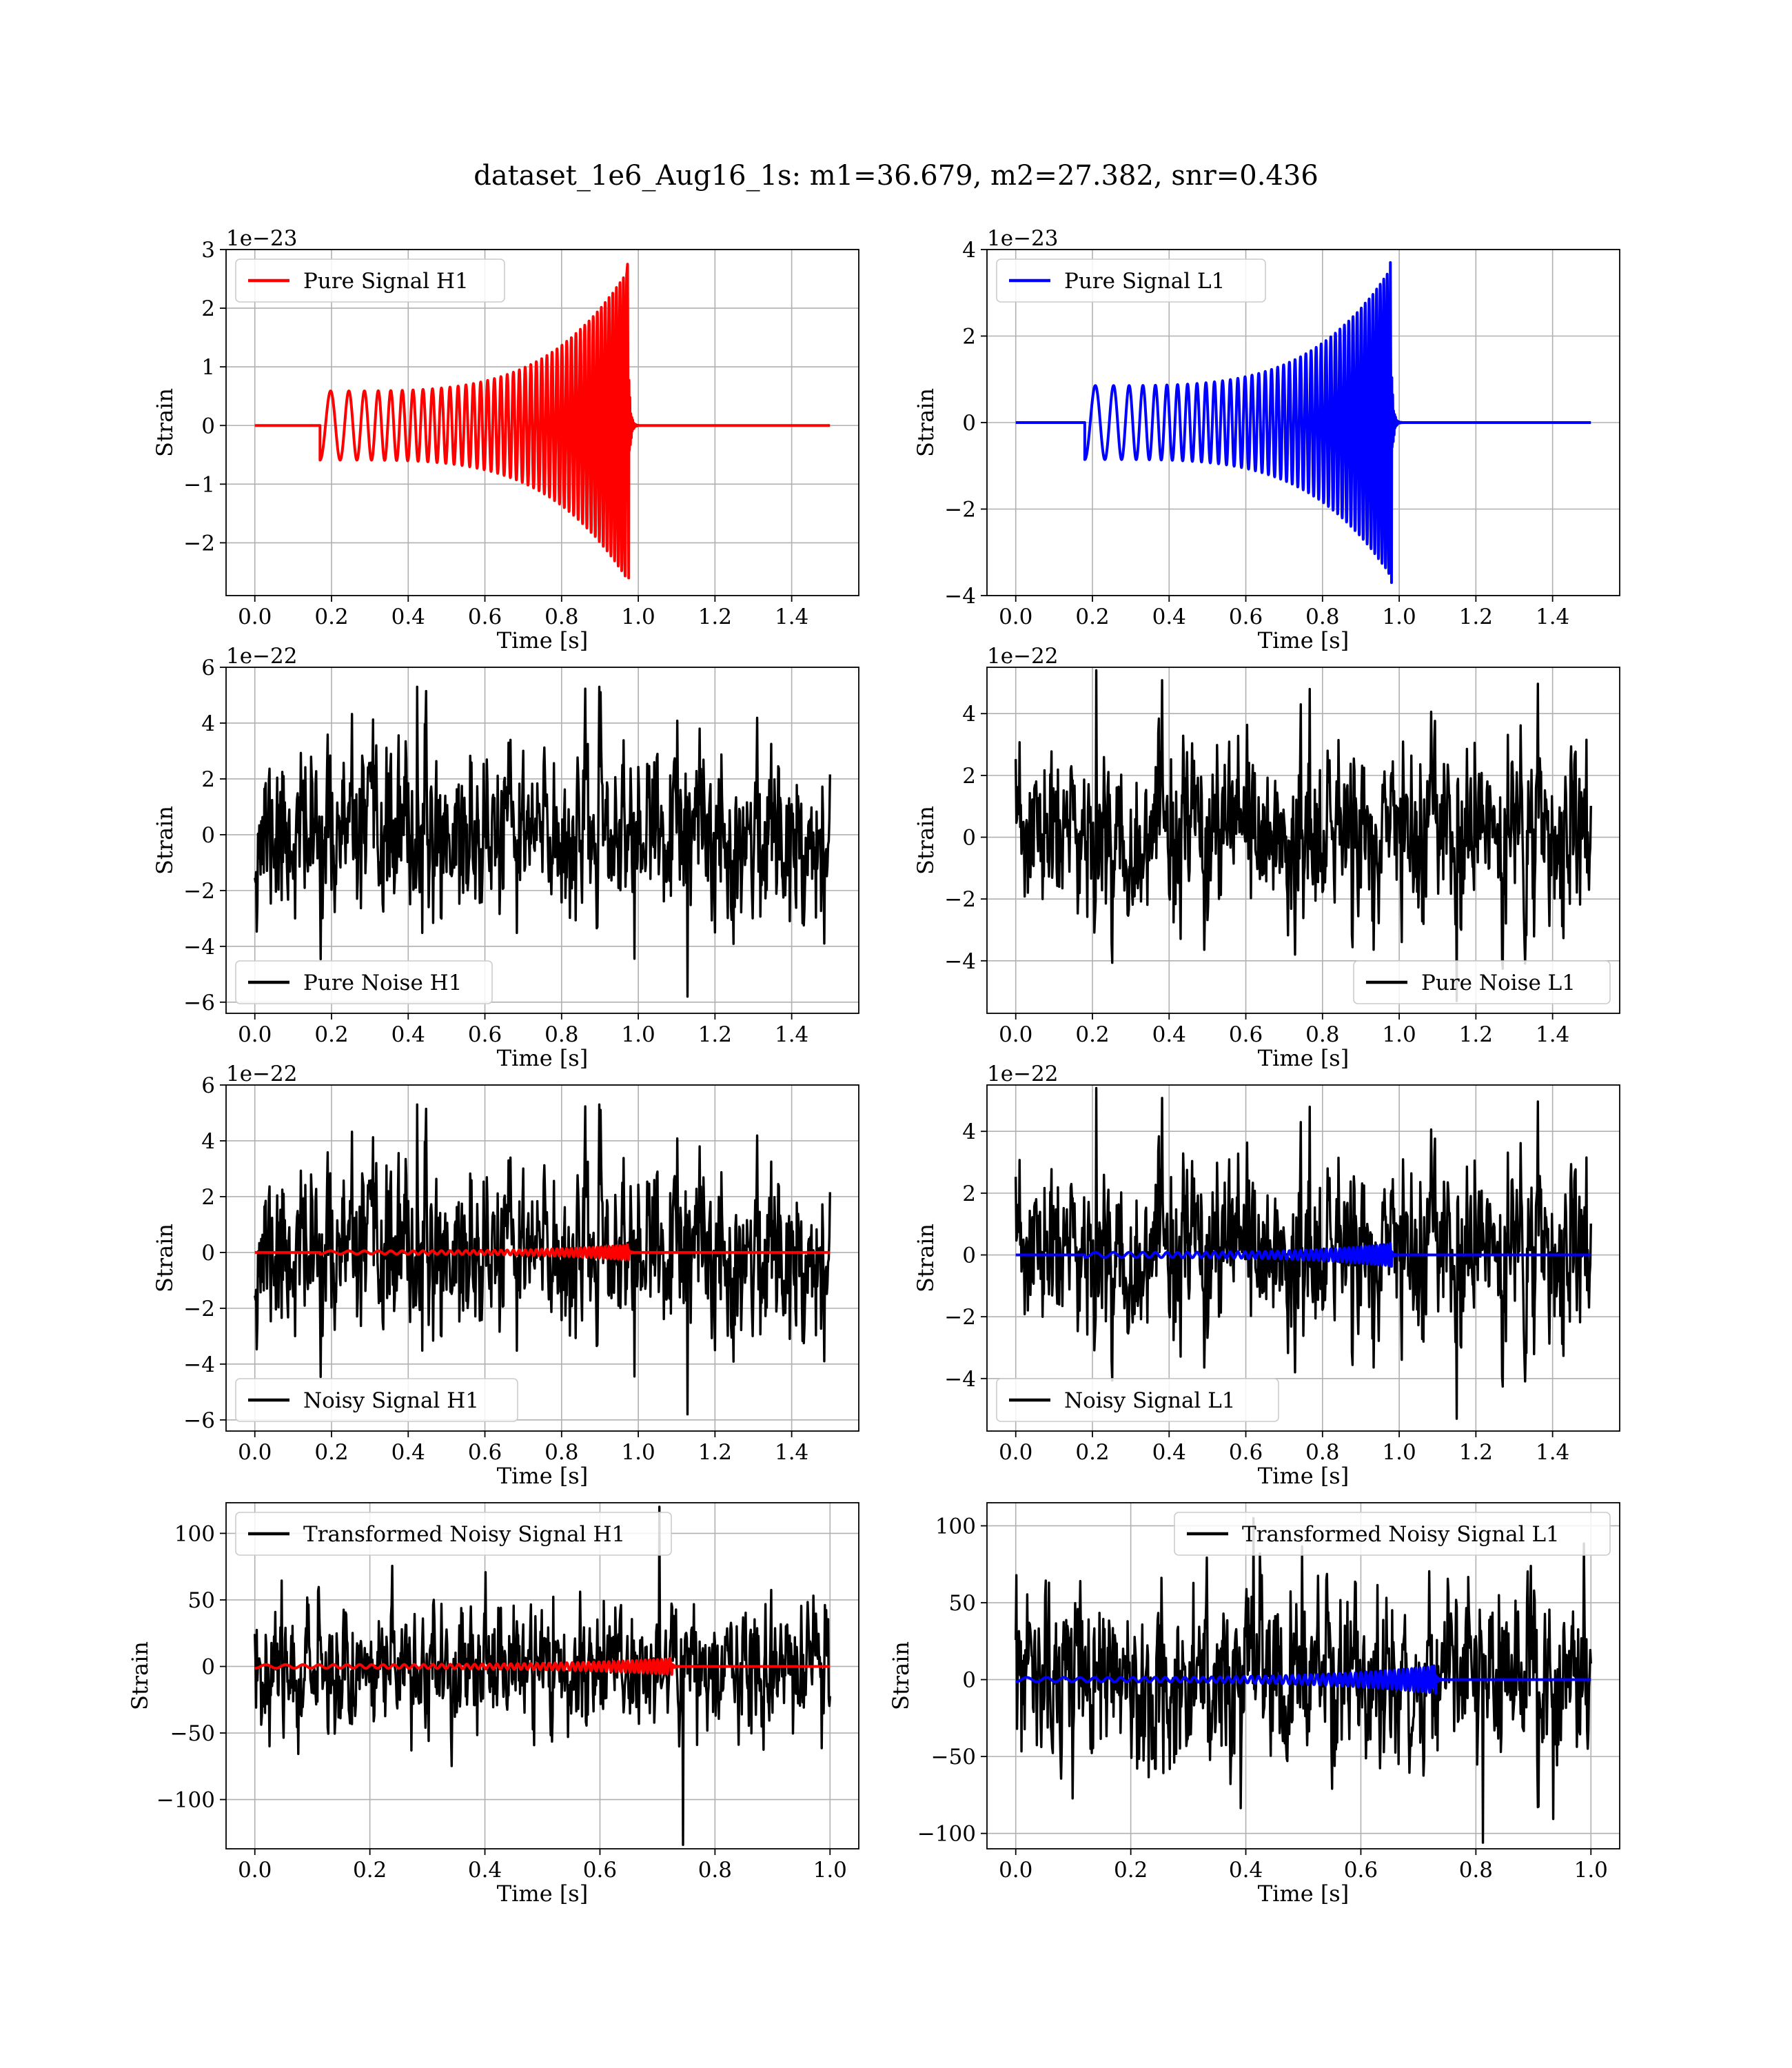 This screenshot has height=2068, width=1792. I want to click on y-tick-label: −6, so click(199, 1420).